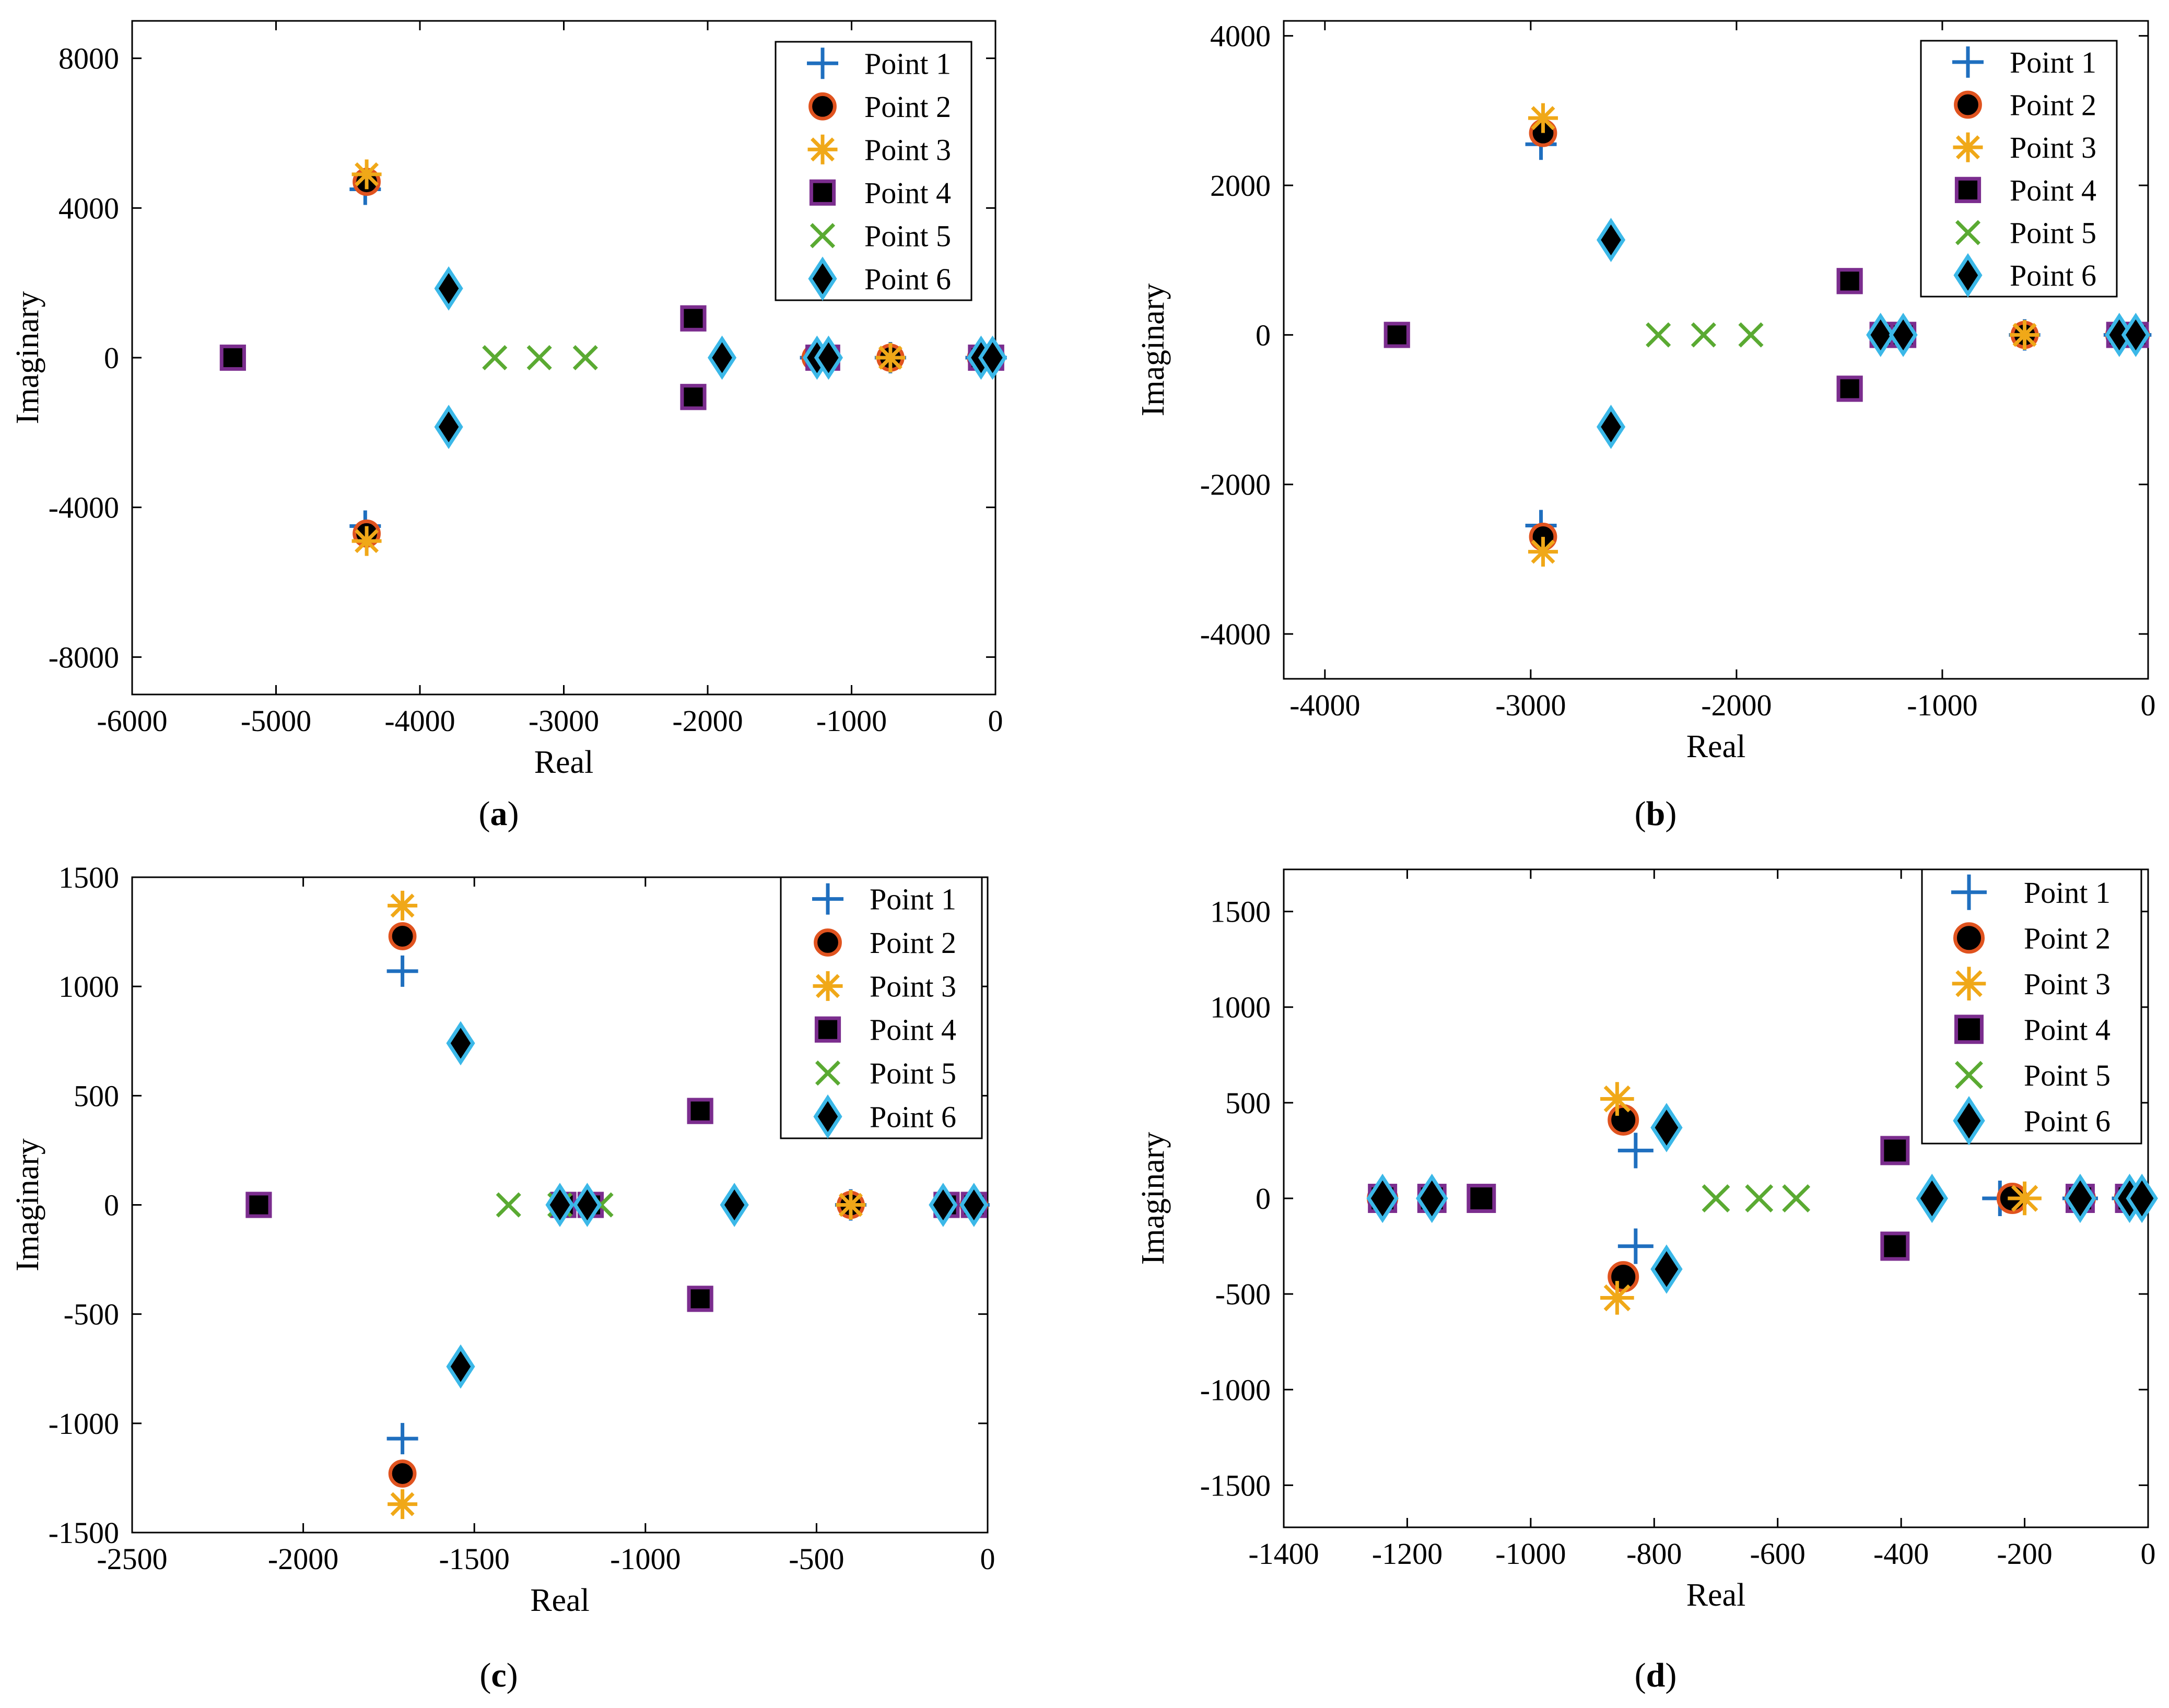  What do you see at coordinates (88, 877) in the screenshot?
I see `y-tick-label: 1500` at bounding box center [88, 877].